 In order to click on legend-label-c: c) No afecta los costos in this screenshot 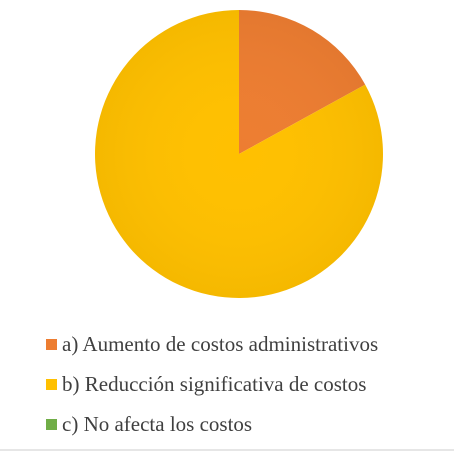, I will do `click(157, 423)`.